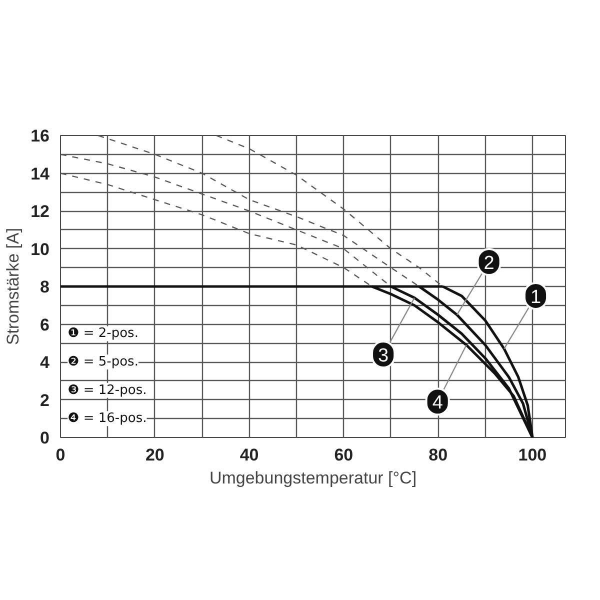 Image resolution: width=600 pixels, height=600 pixels. I want to click on y-tick-label: 16, so click(40, 136).